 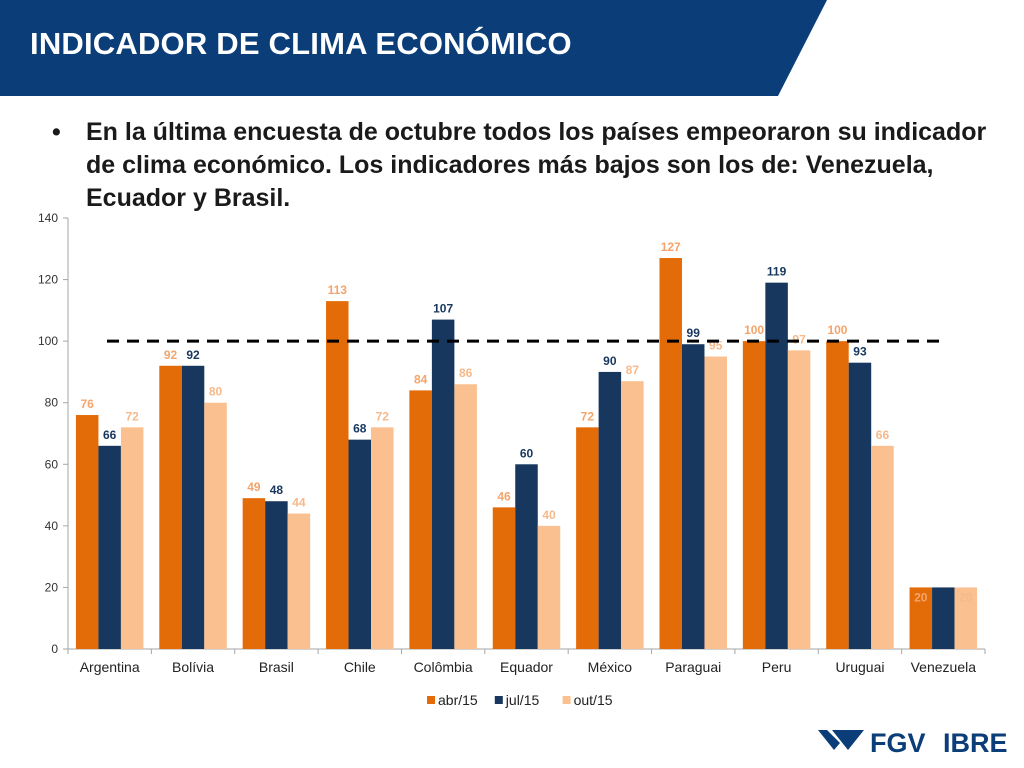 What do you see at coordinates (54, 649) in the screenshot?
I see `y-tick-label: 0` at bounding box center [54, 649].